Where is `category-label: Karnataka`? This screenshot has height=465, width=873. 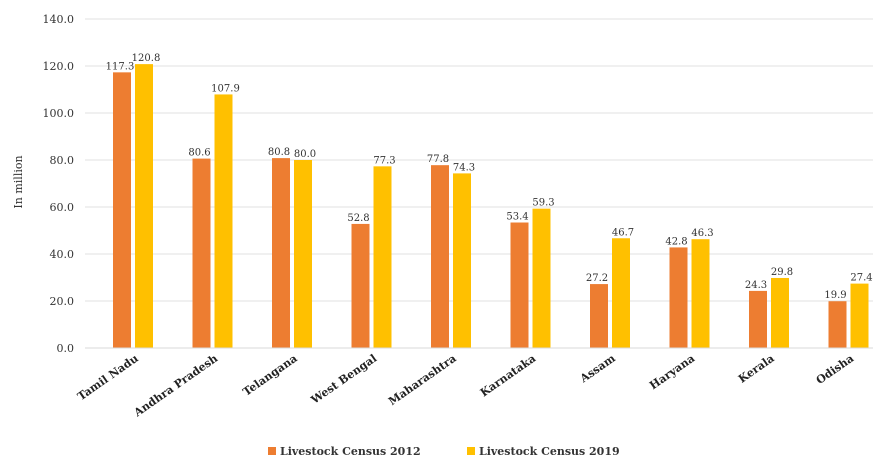 category-label: Karnataka is located at coordinates (508, 376).